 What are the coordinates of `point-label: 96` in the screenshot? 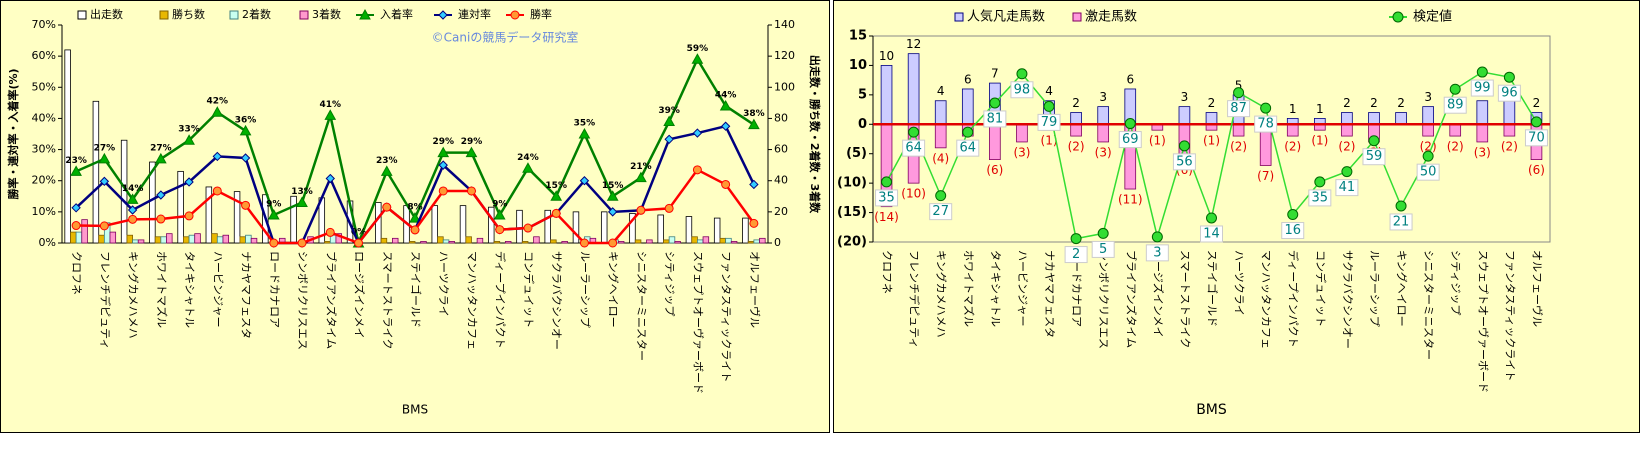 It's located at (1509, 93).